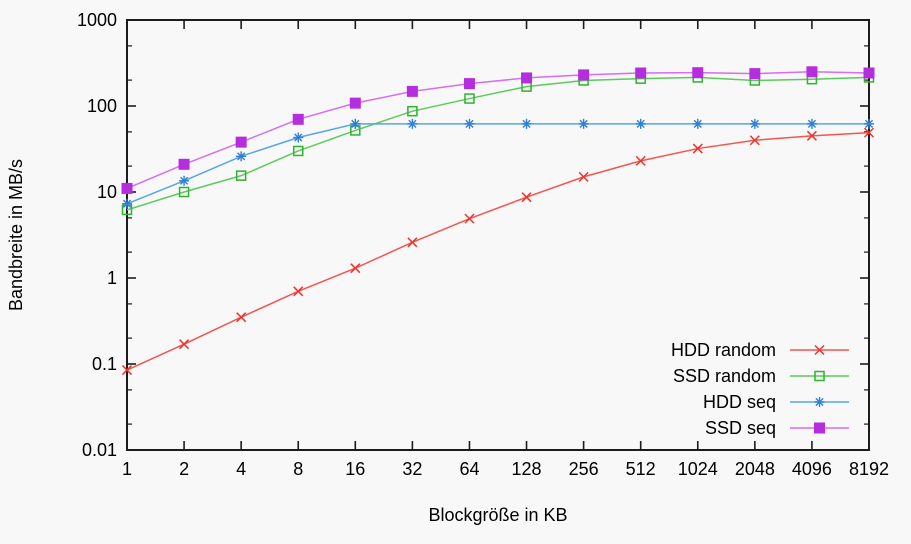 Image resolution: width=911 pixels, height=544 pixels. What do you see at coordinates (812, 469) in the screenshot?
I see `x-tick-label: 4096` at bounding box center [812, 469].